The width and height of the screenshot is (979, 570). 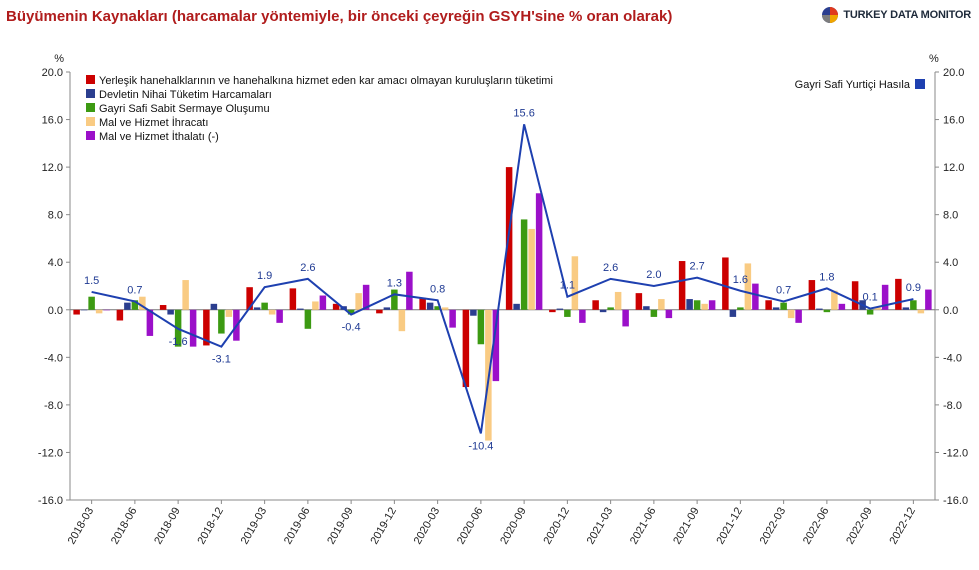 I want to click on left-tick-label: 0.0, so click(x=55, y=311).